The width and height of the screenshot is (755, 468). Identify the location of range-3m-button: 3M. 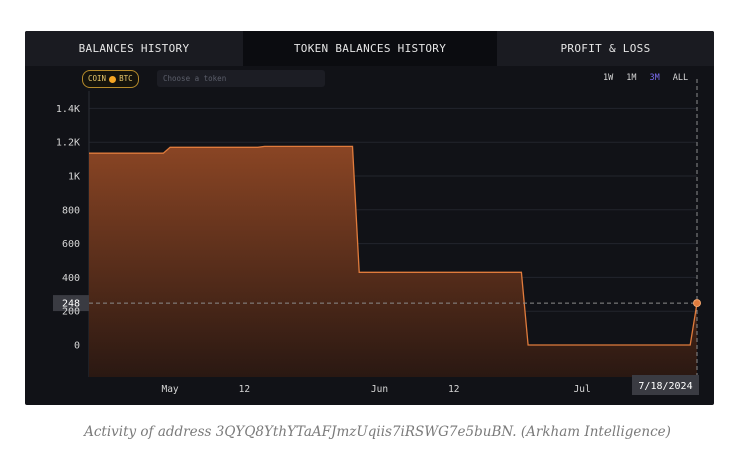
(654, 78).